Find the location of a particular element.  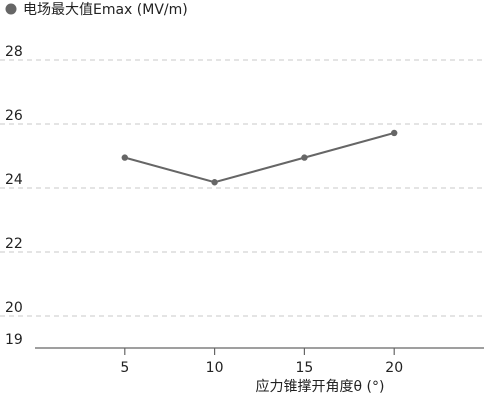

series-points is located at coordinates (259, 157).